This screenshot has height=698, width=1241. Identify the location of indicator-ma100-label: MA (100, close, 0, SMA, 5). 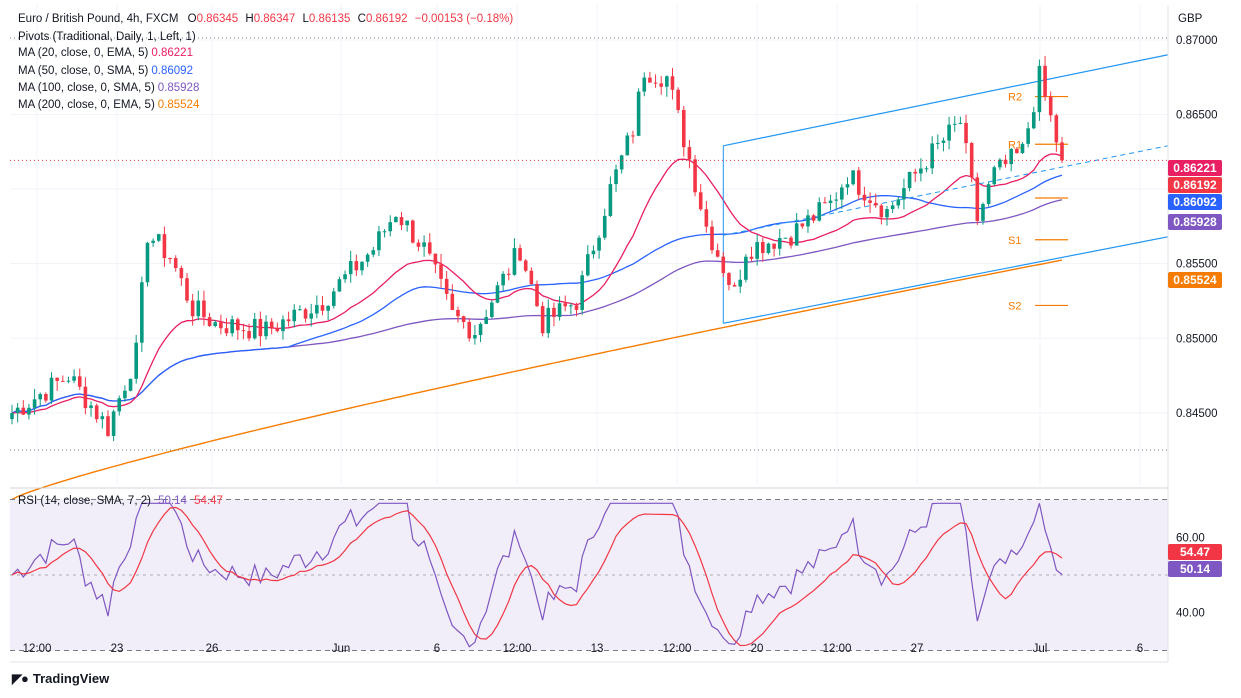
(86, 88).